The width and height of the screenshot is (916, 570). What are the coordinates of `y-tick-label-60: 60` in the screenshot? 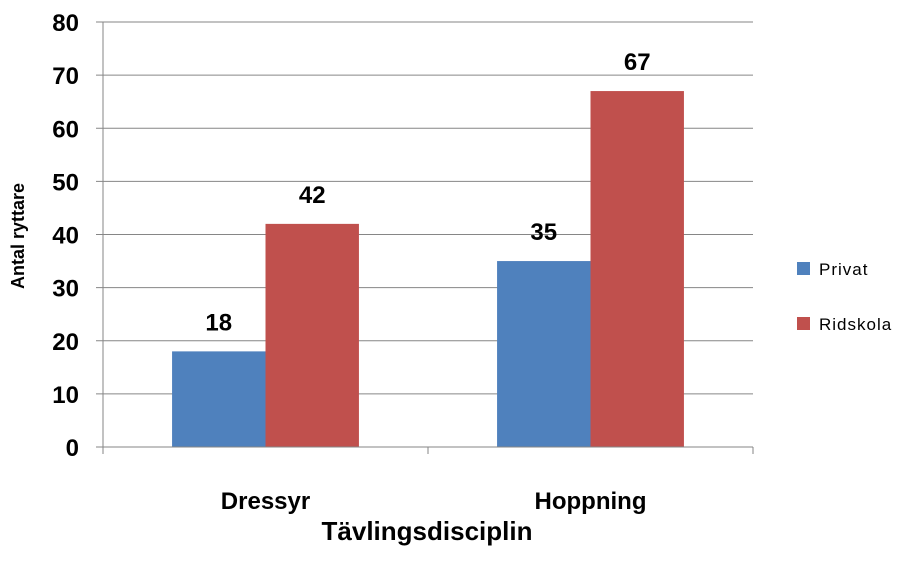 It's located at (65, 129).